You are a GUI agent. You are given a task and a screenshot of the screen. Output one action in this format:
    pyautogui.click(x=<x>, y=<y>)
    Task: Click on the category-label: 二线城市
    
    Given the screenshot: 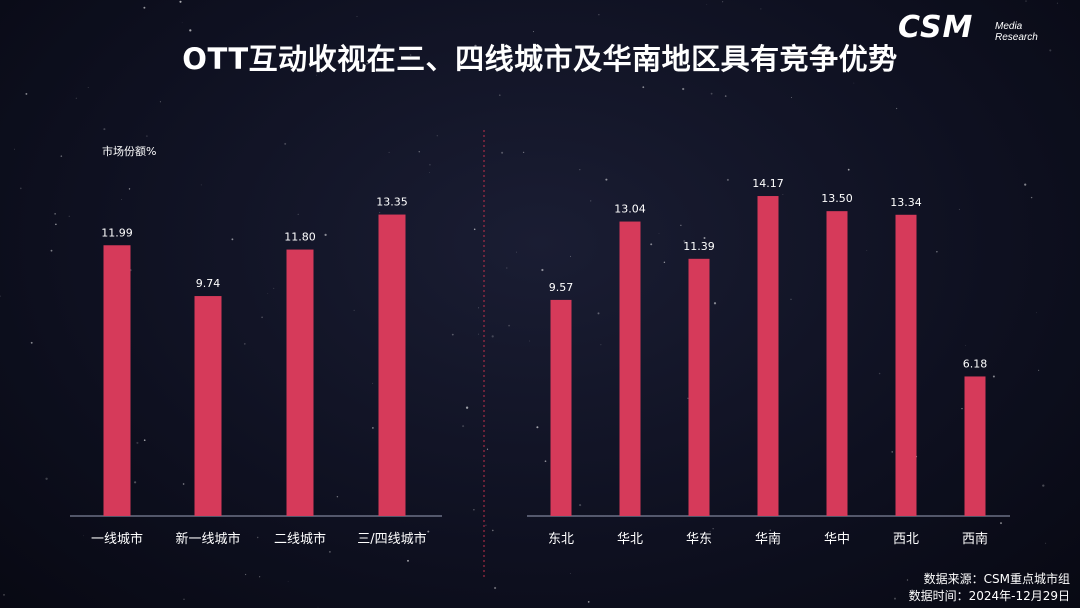 What is the action you would take?
    pyautogui.click(x=300, y=539)
    